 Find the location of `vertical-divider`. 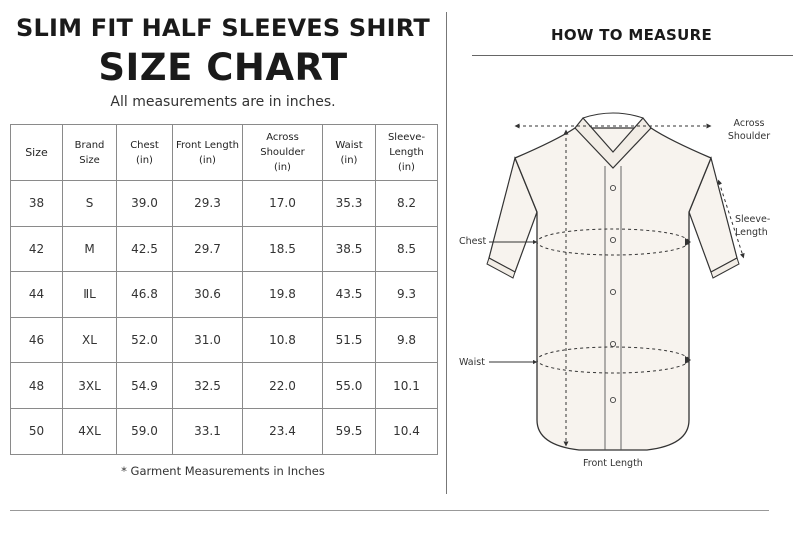

vertical-divider is located at coordinates (446, 253).